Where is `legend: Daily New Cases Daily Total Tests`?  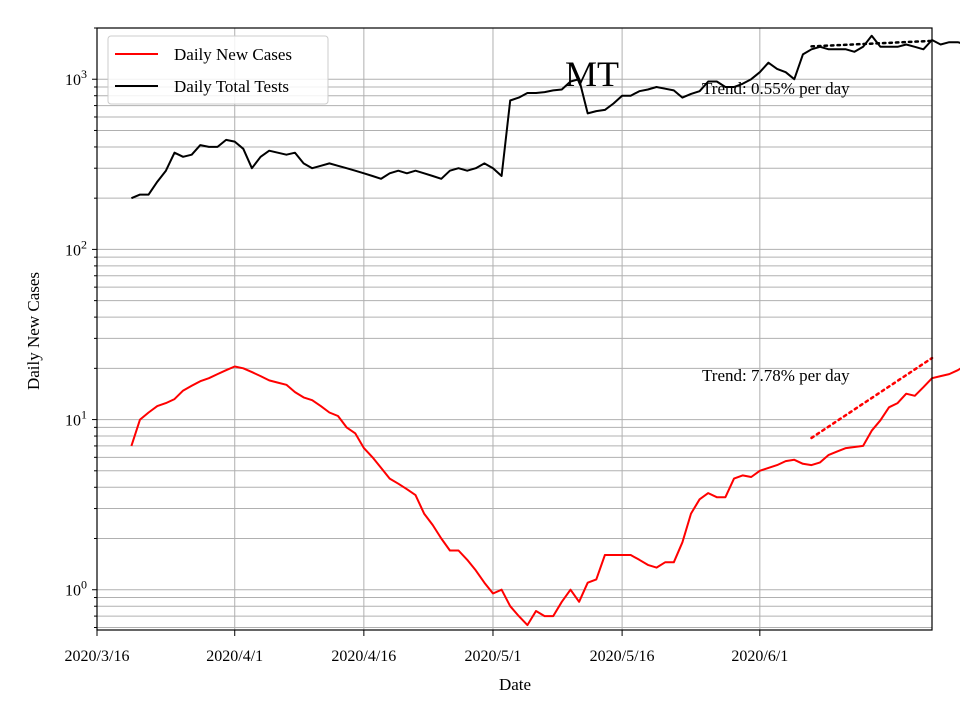
legend: Daily New Cases Daily Total Tests is located at coordinates (218, 70).